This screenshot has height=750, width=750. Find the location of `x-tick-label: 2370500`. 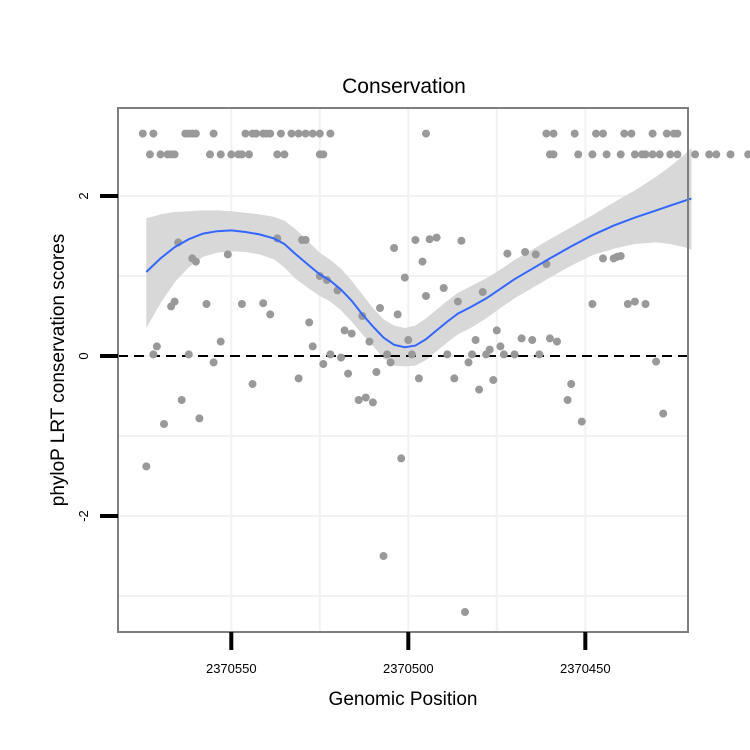

x-tick-label: 2370500 is located at coordinates (408, 668).